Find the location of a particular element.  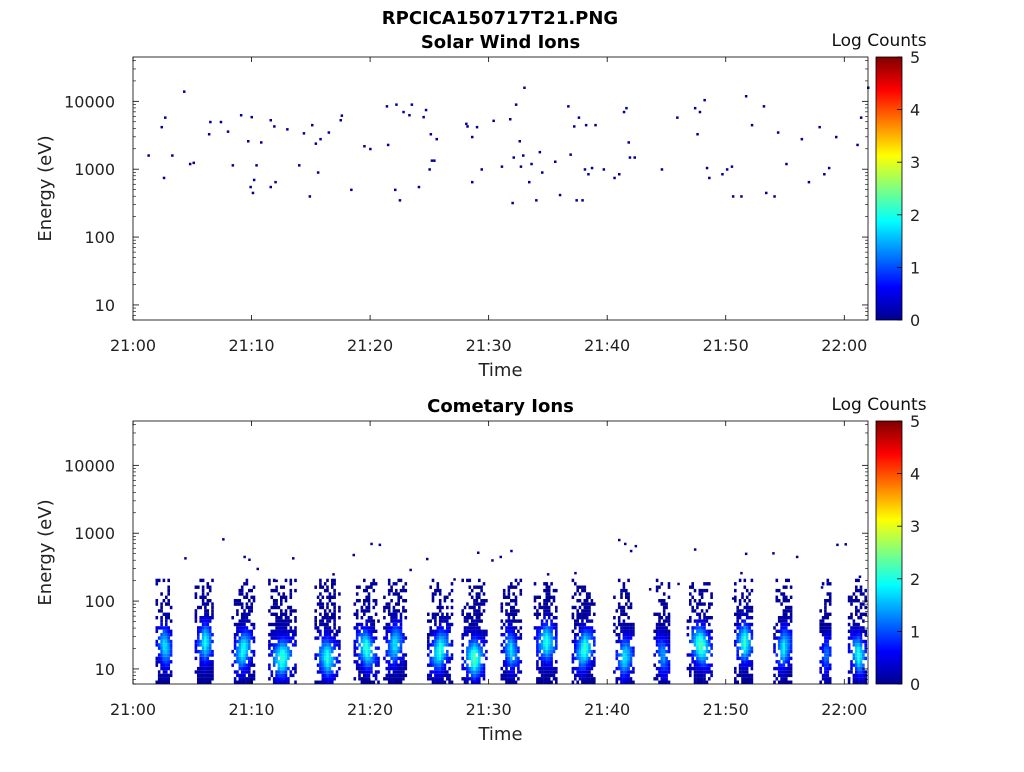

data-layer is located at coordinates (508, 145).